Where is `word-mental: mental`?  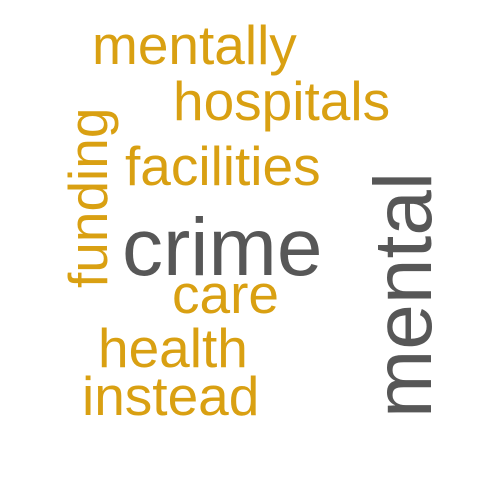
word-mental: mental is located at coordinates (403, 295).